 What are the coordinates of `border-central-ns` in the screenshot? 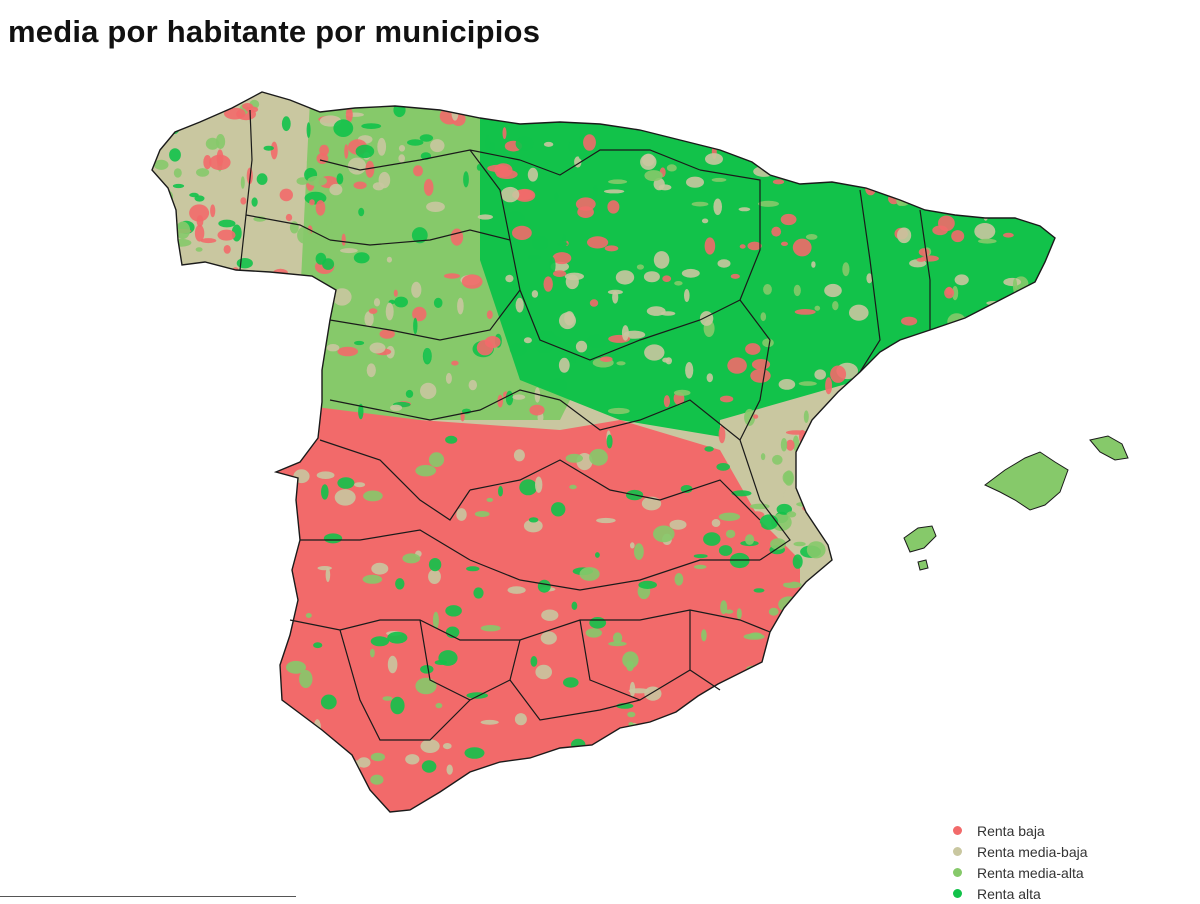 It's located at (630, 325).